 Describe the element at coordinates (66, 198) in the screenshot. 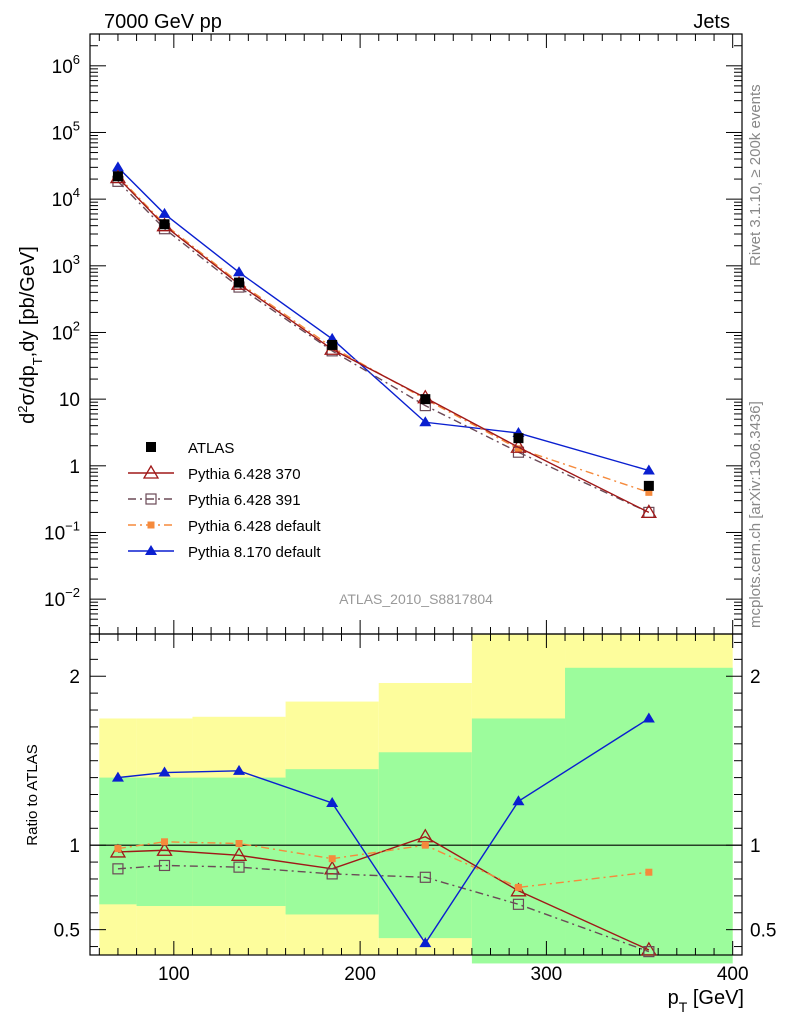

I see `y-tick-label: 10⁴` at that location.